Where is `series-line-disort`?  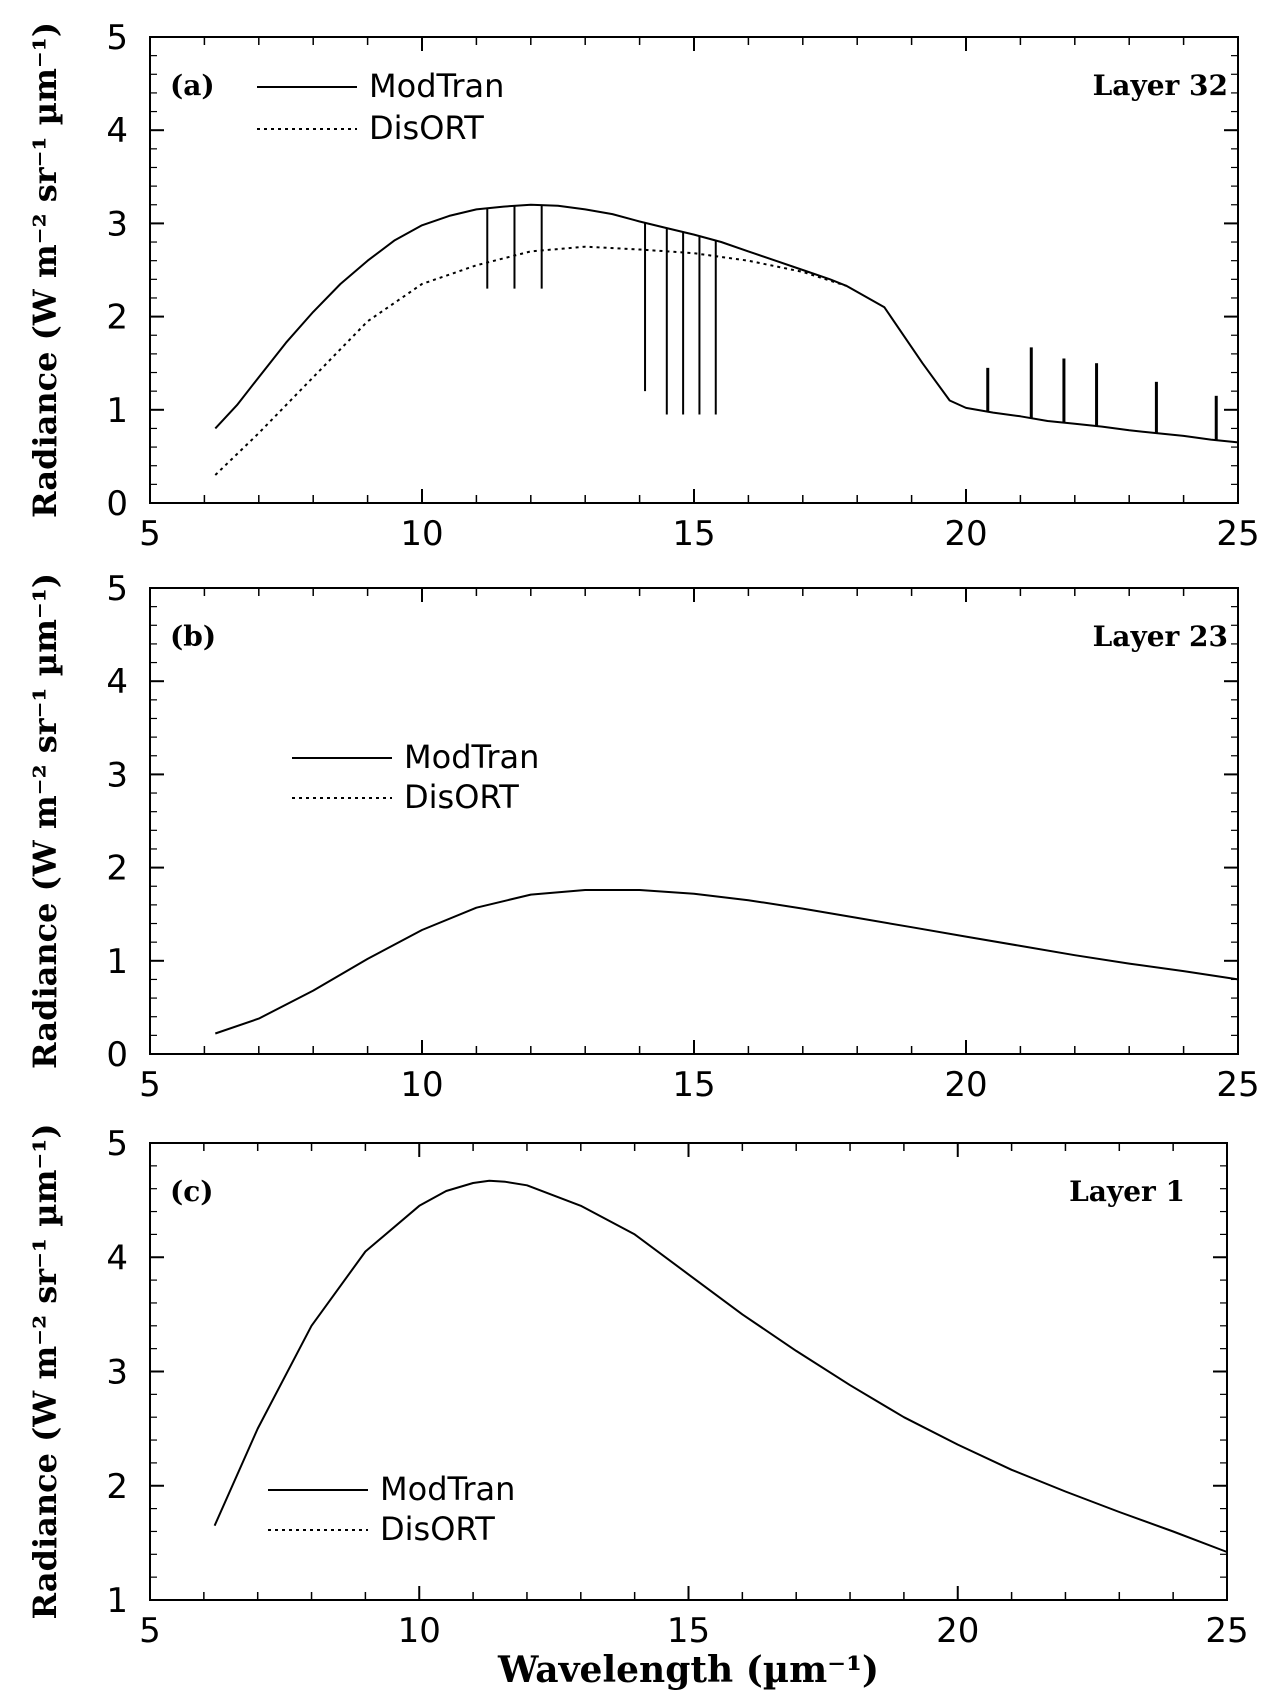 series-line-disort is located at coordinates (530, 360).